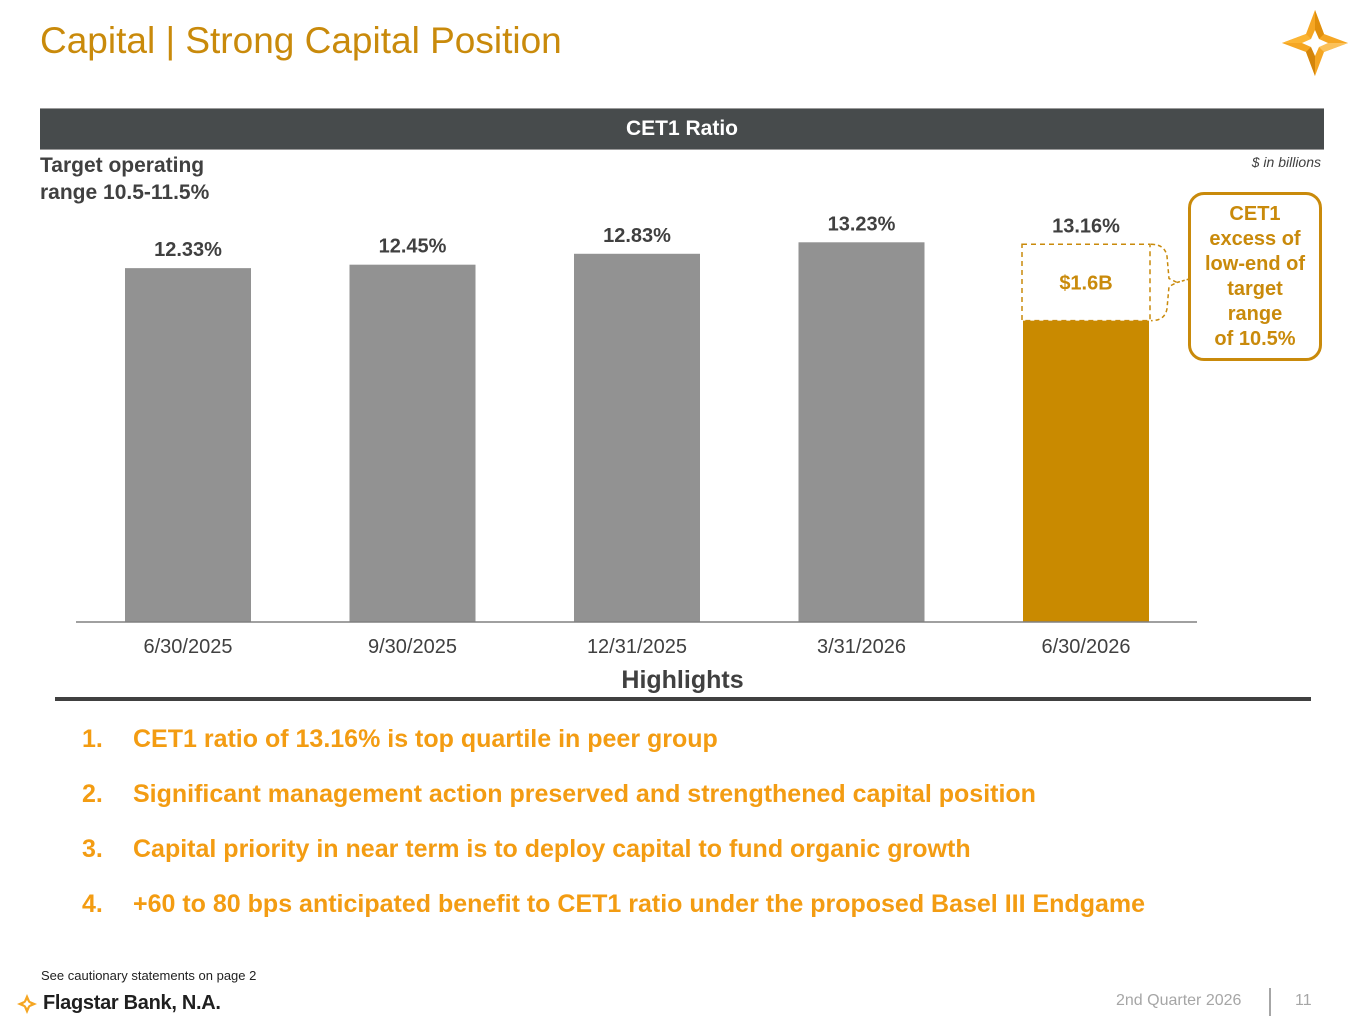 The image size is (1365, 1024). What do you see at coordinates (149, 975) in the screenshot?
I see `footnote: See cautionary statements on page 2` at bounding box center [149, 975].